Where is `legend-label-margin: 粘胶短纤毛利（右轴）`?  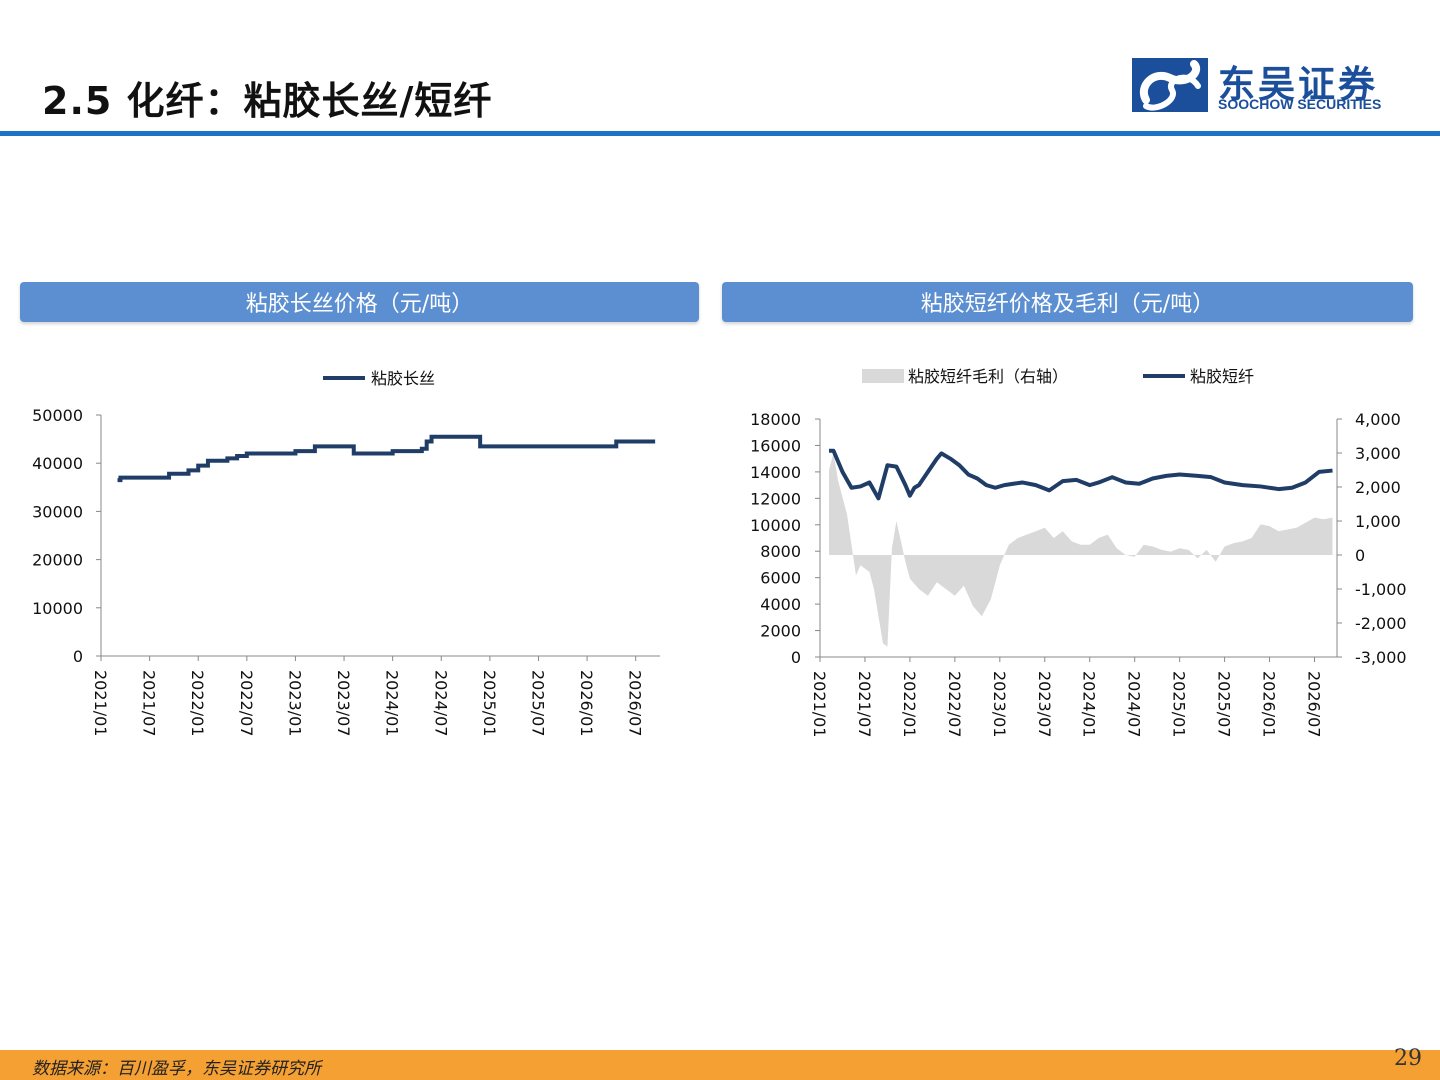 legend-label-margin: 粘胶短纤毛利（右轴） is located at coordinates (988, 376).